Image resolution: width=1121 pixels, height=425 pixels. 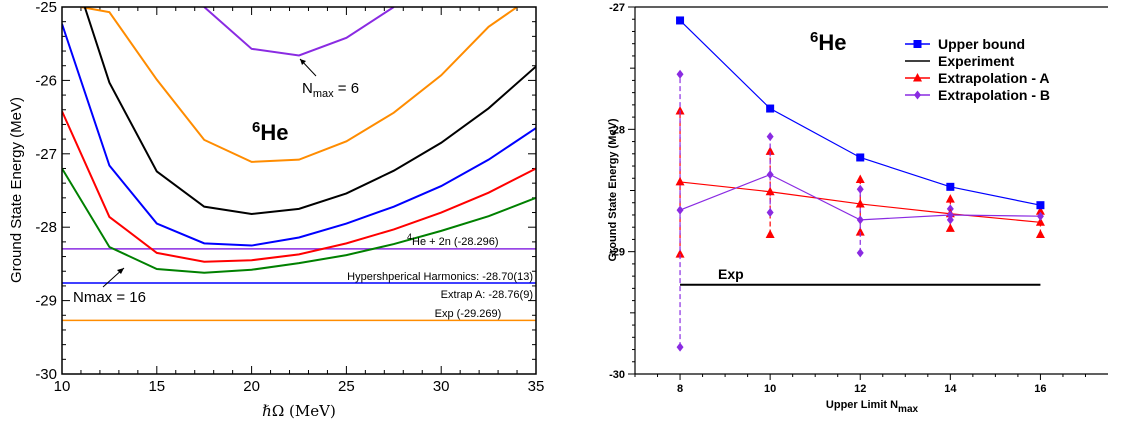 What do you see at coordinates (46, 8) in the screenshot?
I see `left-y-tick-label: -25` at bounding box center [46, 8].